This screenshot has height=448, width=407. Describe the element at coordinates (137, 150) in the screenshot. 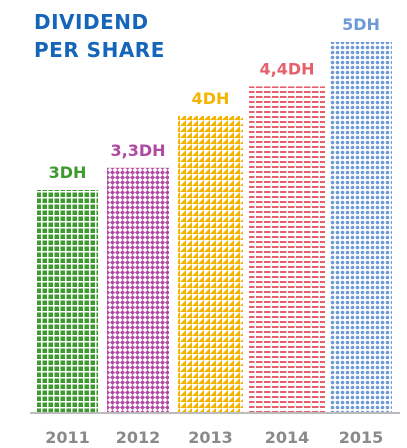

I see `value-label: 3,3DH` at that location.